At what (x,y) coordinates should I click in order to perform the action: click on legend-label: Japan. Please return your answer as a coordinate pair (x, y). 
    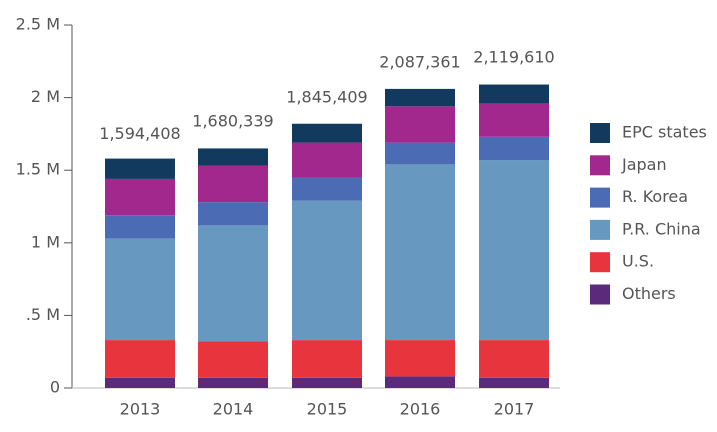
    Looking at the image, I should click on (644, 164).